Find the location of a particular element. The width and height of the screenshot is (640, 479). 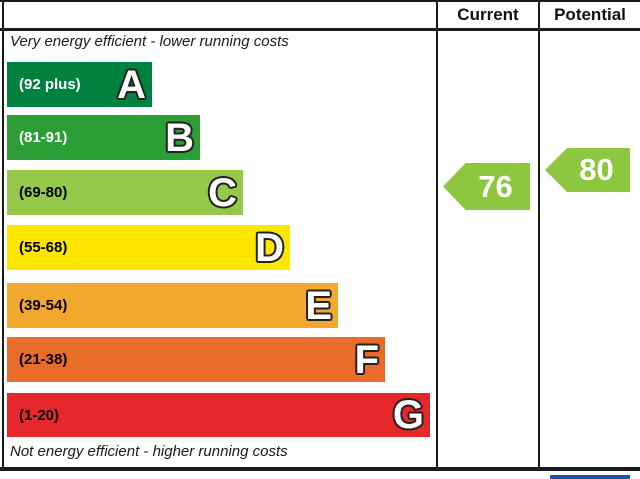

table-left-border is located at coordinates (3, 235).